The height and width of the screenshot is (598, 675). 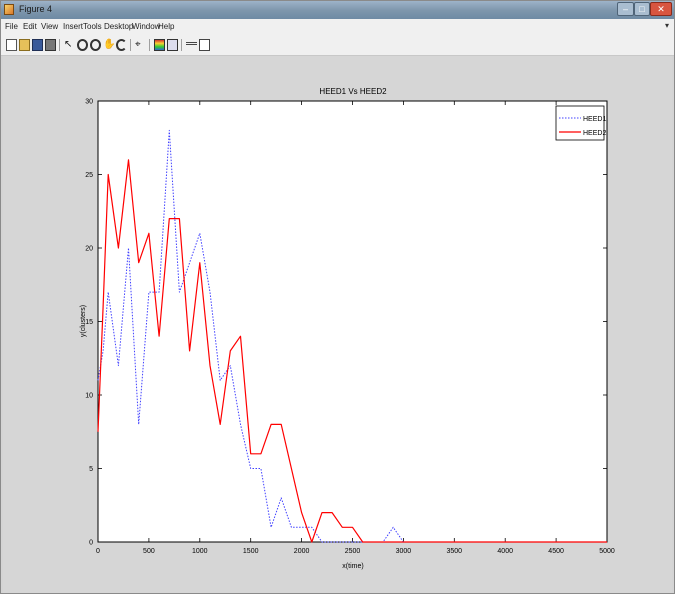 What do you see at coordinates (353, 551) in the screenshot?
I see `x-tick-label: 2500` at bounding box center [353, 551].